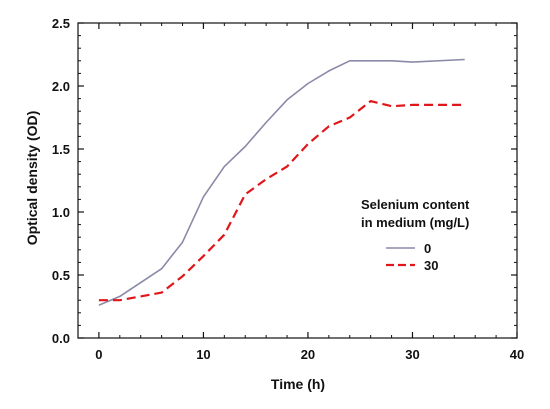 This screenshot has width=550, height=409. What do you see at coordinates (61, 23) in the screenshot?
I see `y-tick-label: 2.5` at bounding box center [61, 23].